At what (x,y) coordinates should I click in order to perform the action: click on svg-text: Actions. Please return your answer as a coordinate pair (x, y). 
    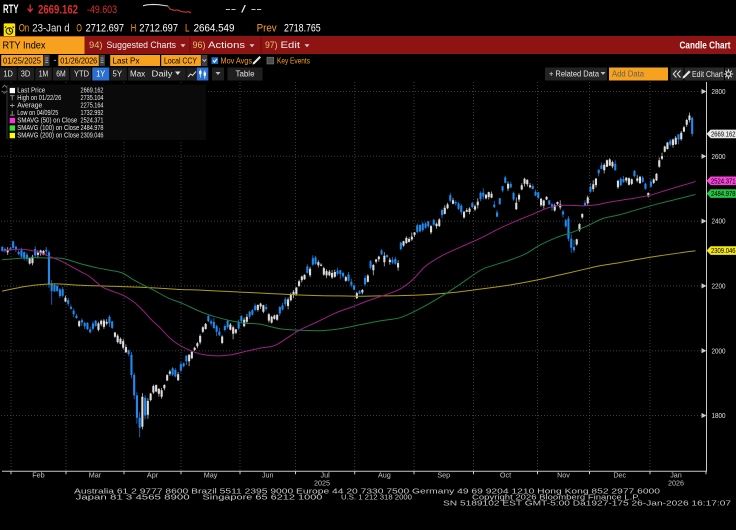
    Looking at the image, I should click on (226, 45).